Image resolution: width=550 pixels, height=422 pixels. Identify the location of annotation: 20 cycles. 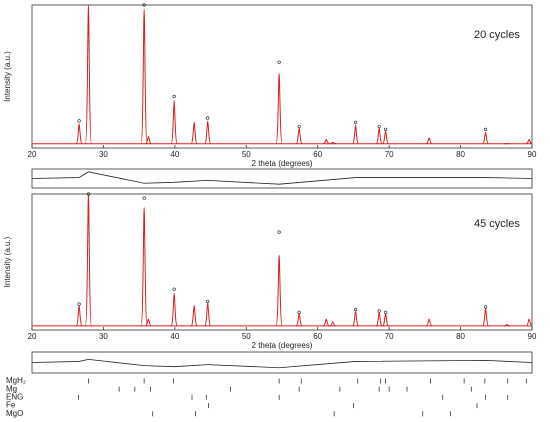
(497, 35).